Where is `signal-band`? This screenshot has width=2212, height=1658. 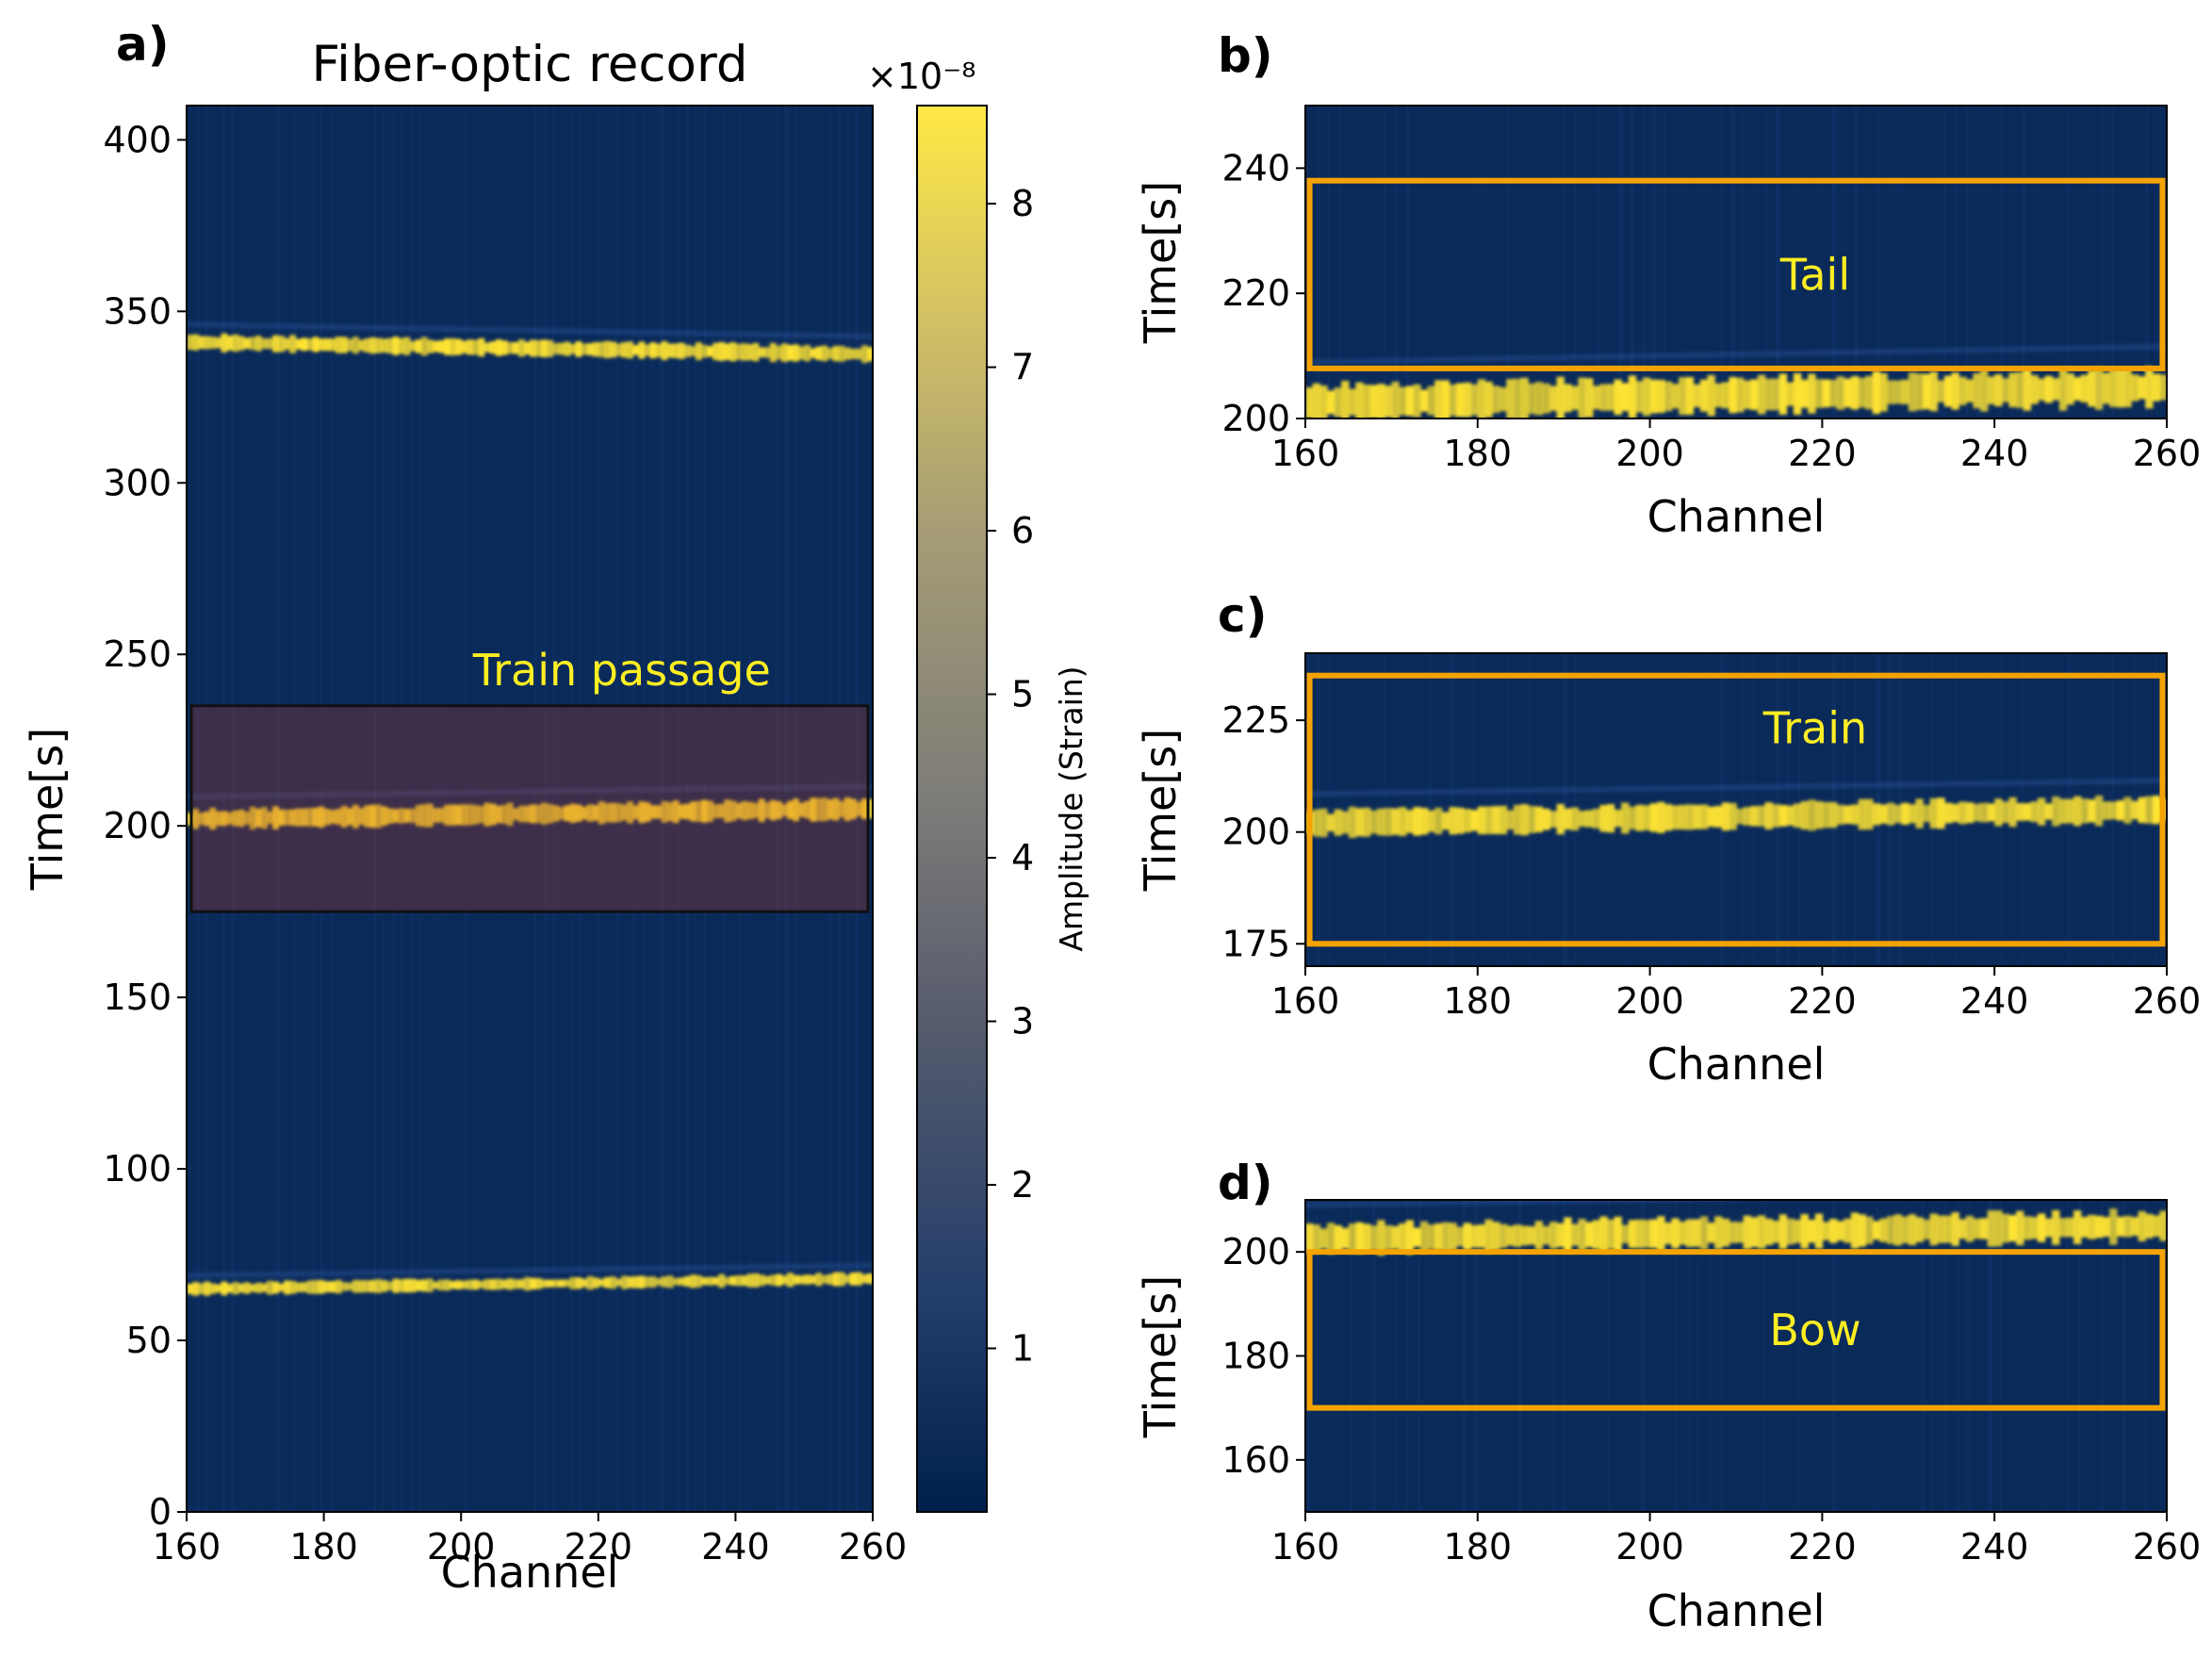 signal-band is located at coordinates (1736, 808).